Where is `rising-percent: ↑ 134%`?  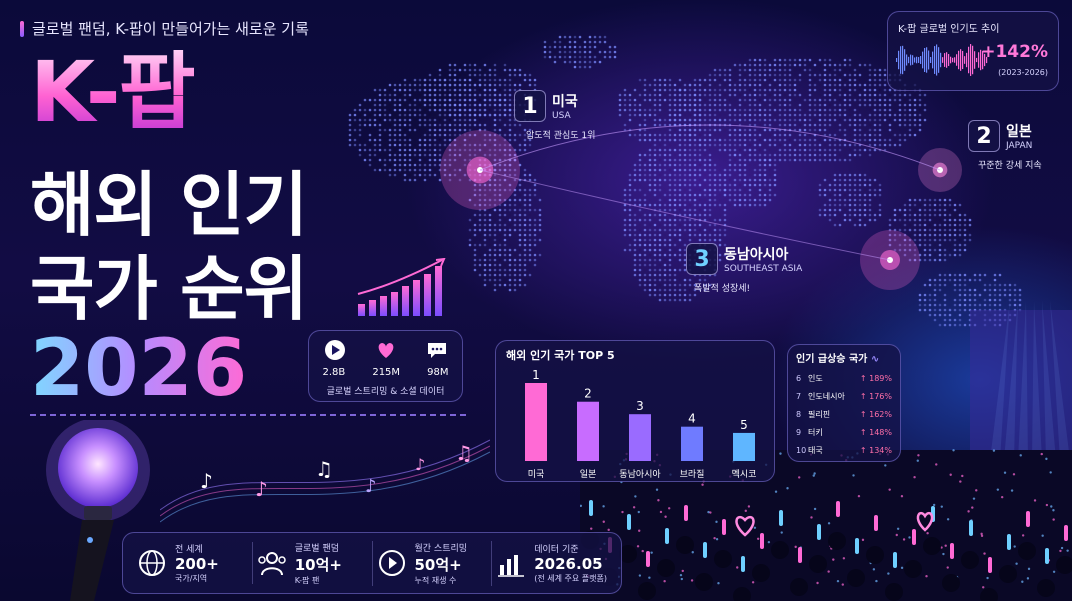
rising-percent: ↑ 134% is located at coordinates (875, 450).